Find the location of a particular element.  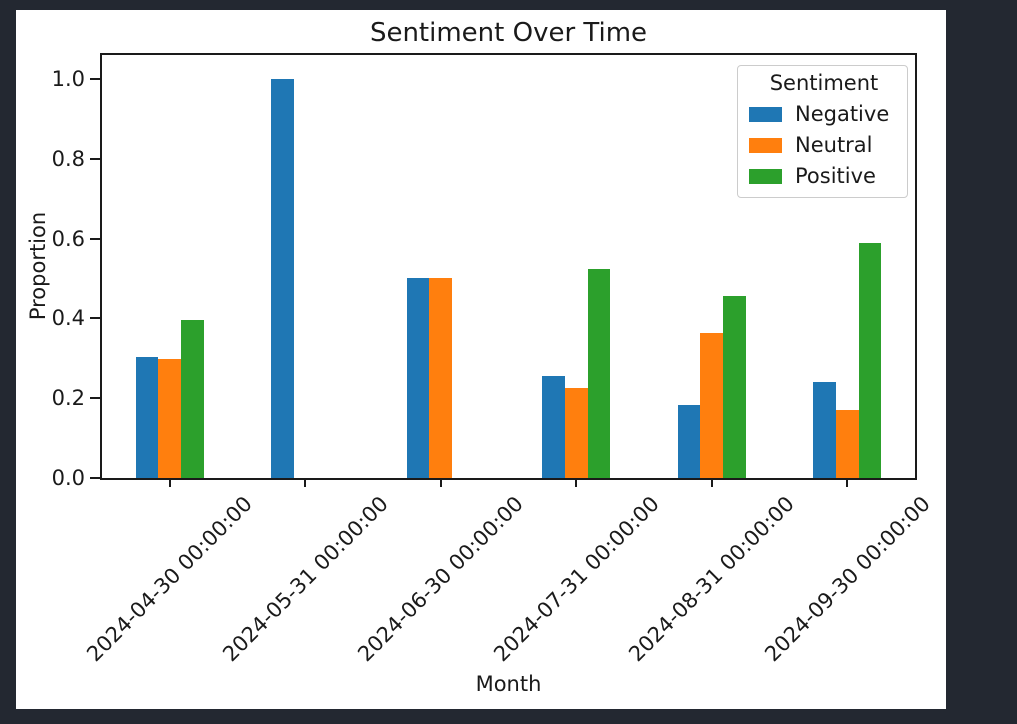

y-tick-label: 1.0 is located at coordinates (68, 78).